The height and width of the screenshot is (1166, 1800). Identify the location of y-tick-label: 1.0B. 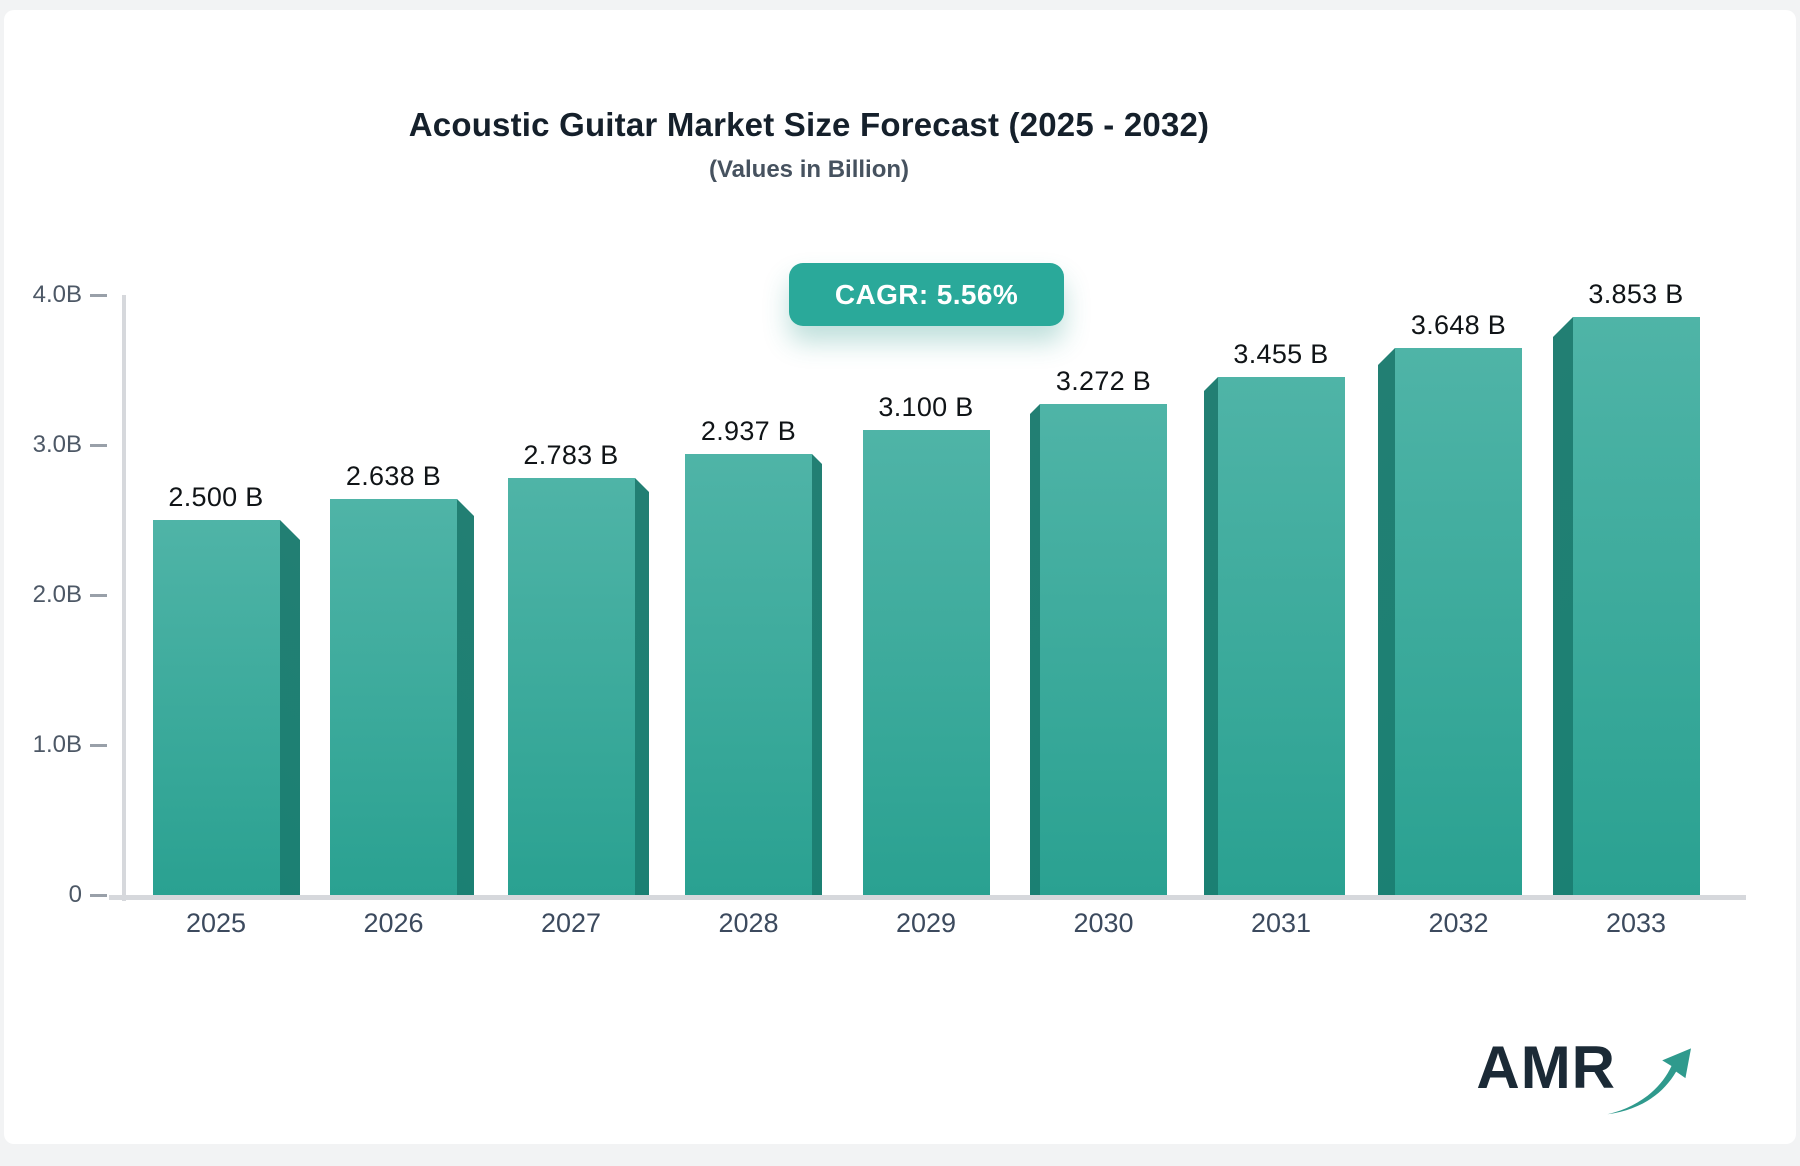
(57, 744).